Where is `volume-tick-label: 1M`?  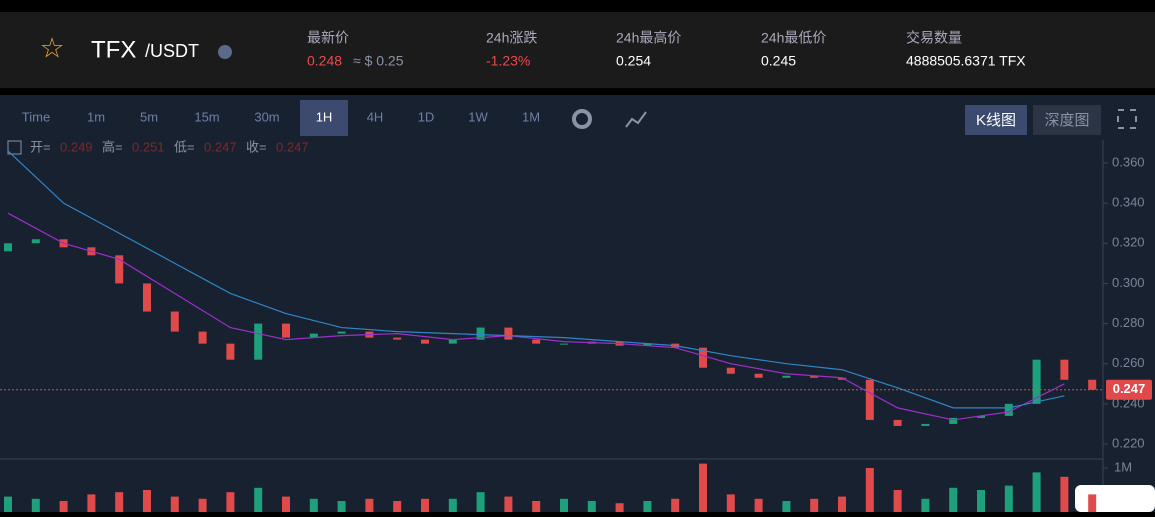
volume-tick-label: 1M is located at coordinates (1123, 466).